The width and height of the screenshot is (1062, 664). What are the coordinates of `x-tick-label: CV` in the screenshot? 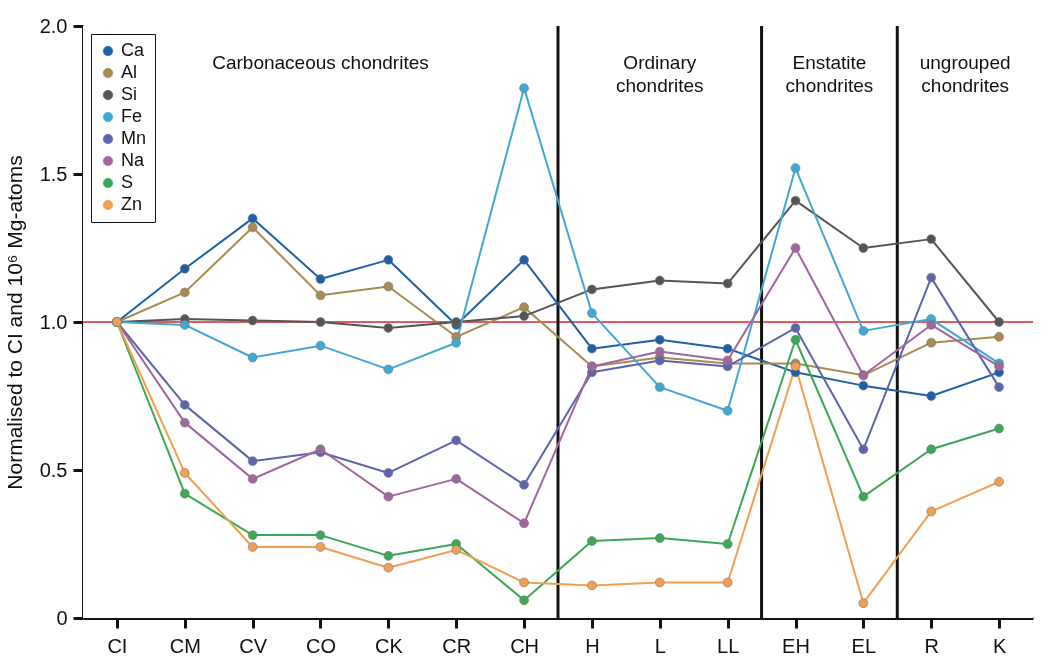 It's located at (253, 645).